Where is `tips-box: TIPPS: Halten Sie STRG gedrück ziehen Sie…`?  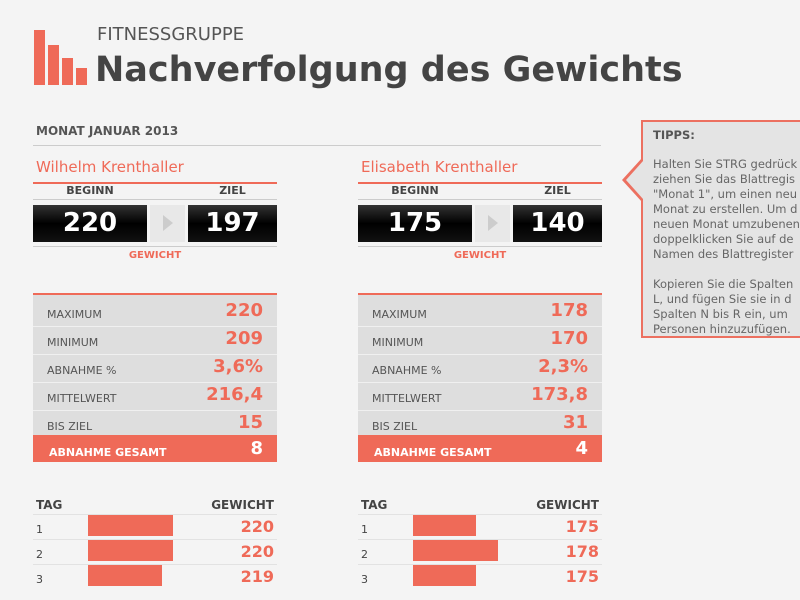
tips-box: TIPPS: Halten Sie STRG gedrück ziehen Sie… is located at coordinates (720, 229).